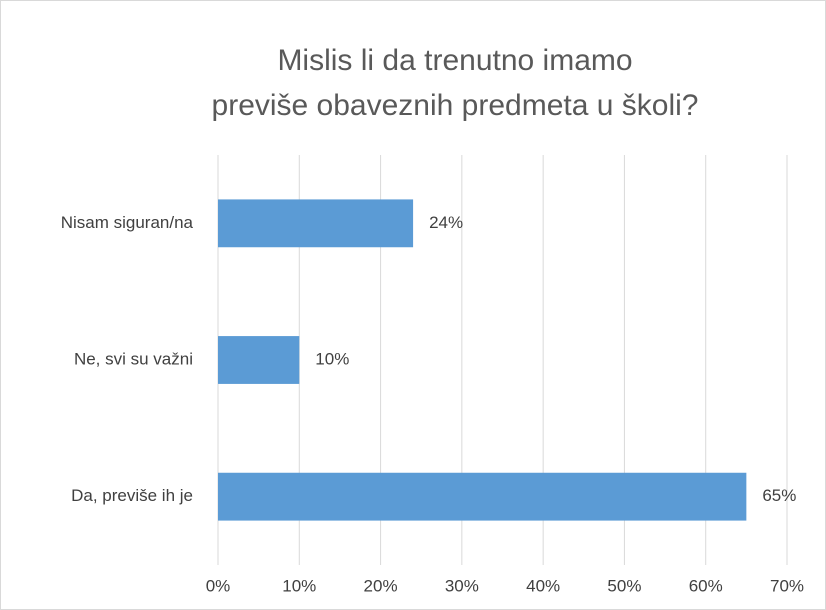 This screenshot has width=826, height=610. I want to click on x-tick-label: 70%, so click(787, 585).